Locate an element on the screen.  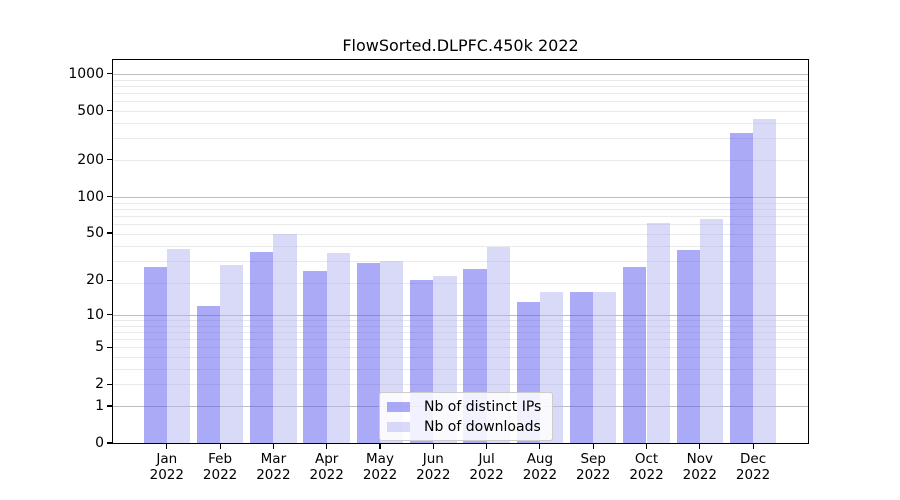
x-axis-tick-label: Dec 2022 is located at coordinates (753, 467).